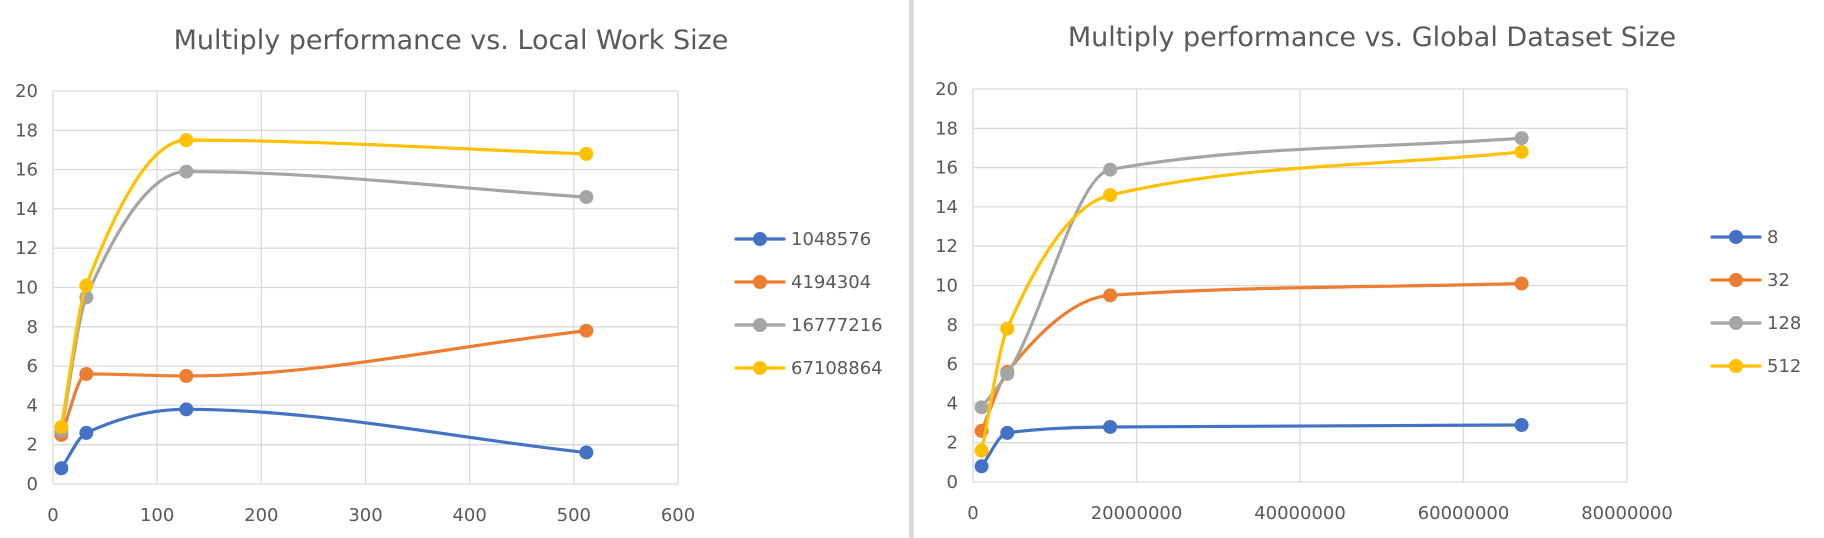 This screenshot has width=1824, height=538. What do you see at coordinates (1750, 280) in the screenshot?
I see `legend-item: 32` at bounding box center [1750, 280].